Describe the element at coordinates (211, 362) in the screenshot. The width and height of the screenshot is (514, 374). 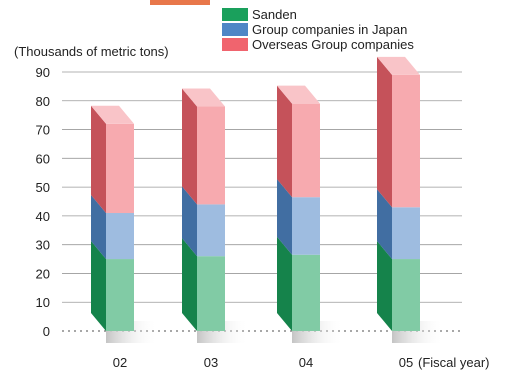
I see `x-tick-label: 03` at that location.